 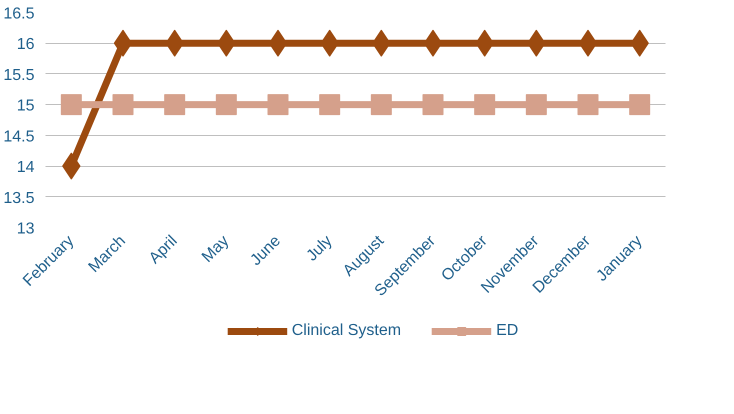 What do you see at coordinates (25, 229) in the screenshot?
I see `y-tick-label: 13` at bounding box center [25, 229].